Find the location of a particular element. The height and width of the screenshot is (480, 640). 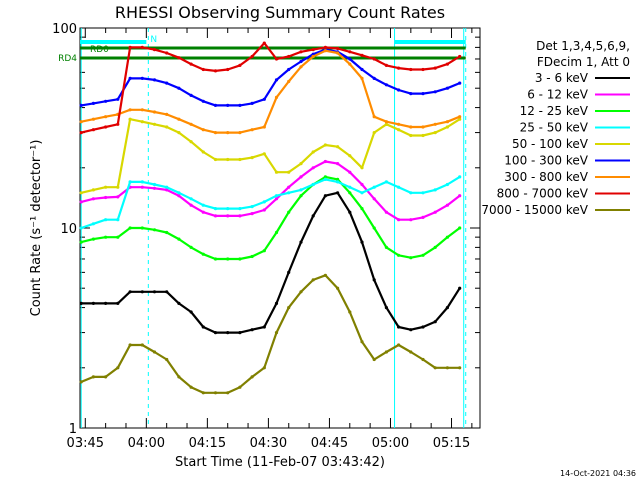

y-axis-label: Count Rate (s⁻¹ detector⁻¹) is located at coordinates (36, 228).